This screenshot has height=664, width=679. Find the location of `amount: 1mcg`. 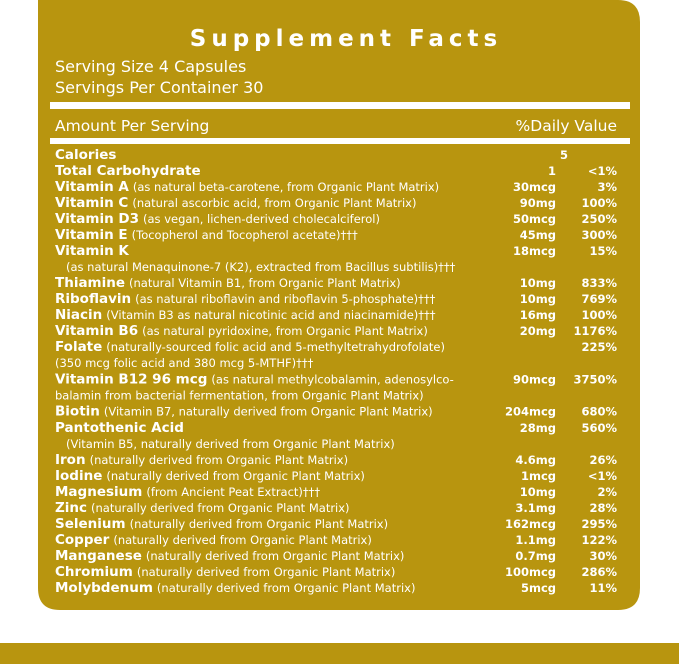

amount: 1mcg is located at coordinates (538, 476).